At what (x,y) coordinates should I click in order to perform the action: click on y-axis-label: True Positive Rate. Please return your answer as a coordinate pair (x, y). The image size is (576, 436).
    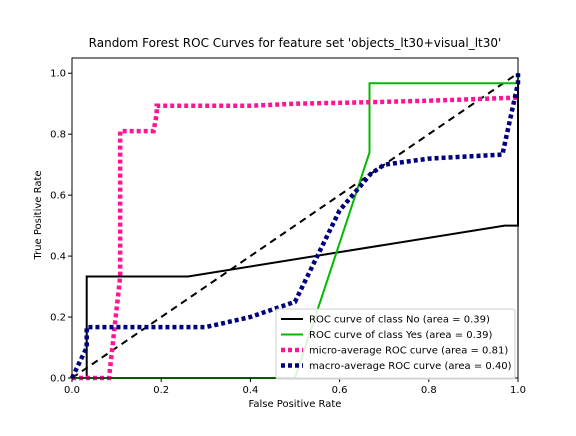
    Looking at the image, I should click on (38, 215).